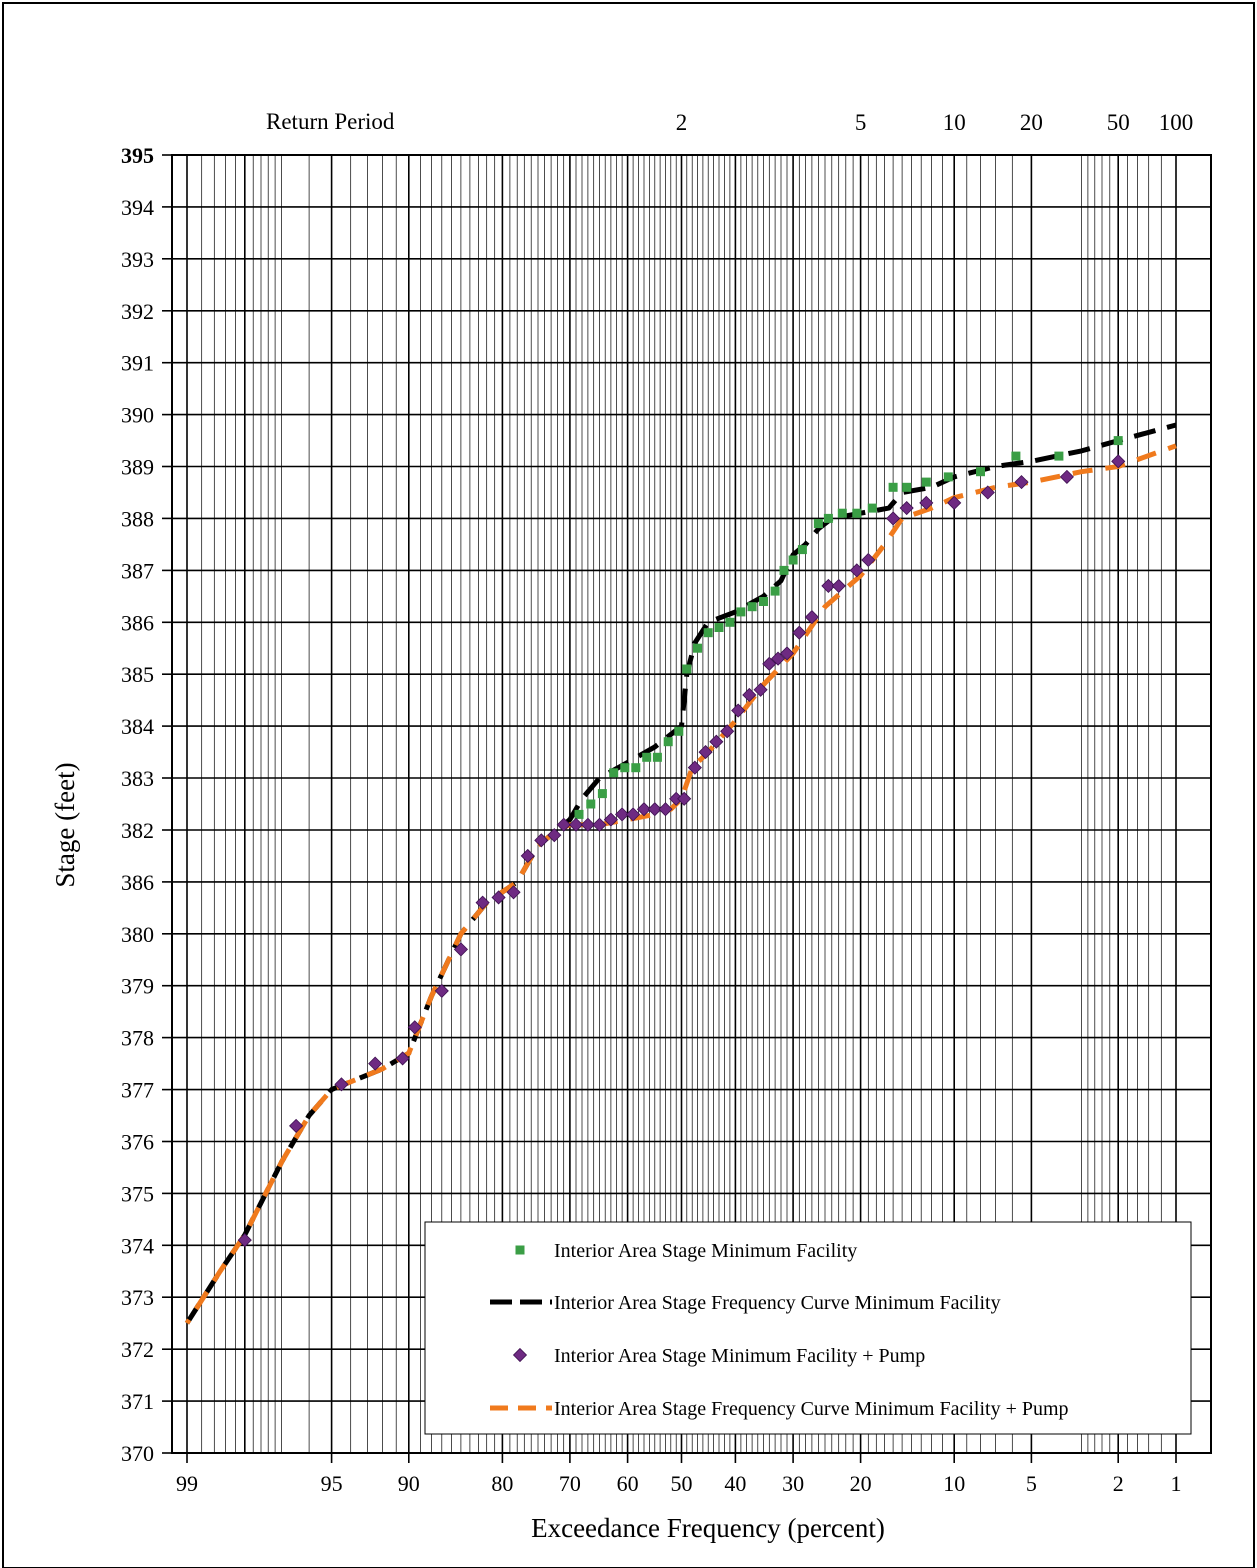 The height and width of the screenshot is (1568, 1257). I want to click on x-tick-label: 1, so click(1176, 1483).